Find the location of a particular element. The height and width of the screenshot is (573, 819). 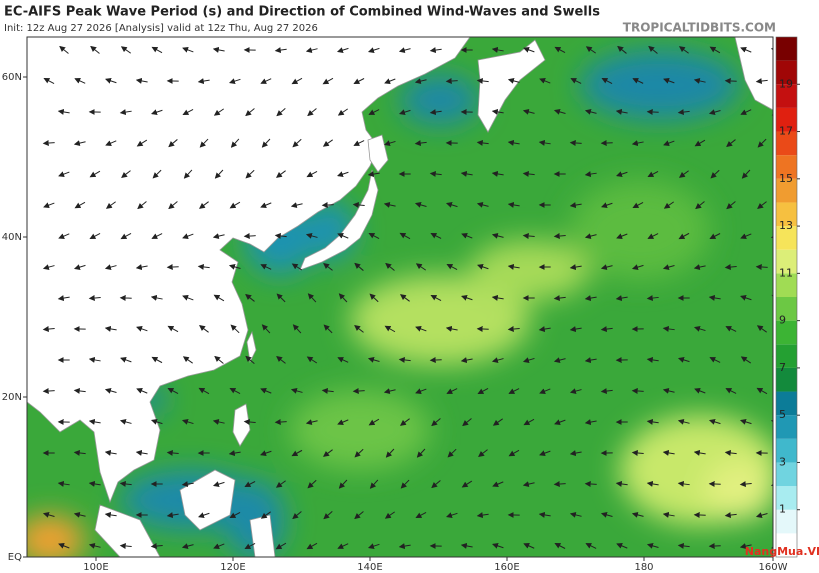

lat-label: 40N is located at coordinates (12, 237).